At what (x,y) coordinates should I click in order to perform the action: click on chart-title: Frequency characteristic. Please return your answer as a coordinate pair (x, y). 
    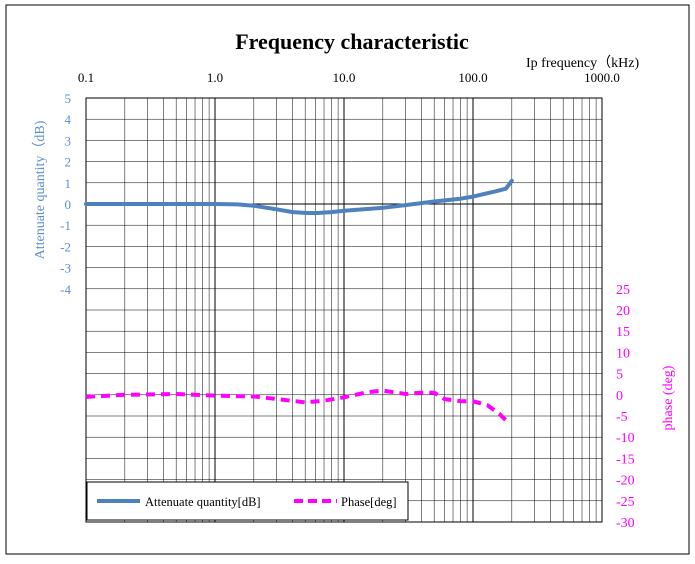
    Looking at the image, I should click on (352, 41).